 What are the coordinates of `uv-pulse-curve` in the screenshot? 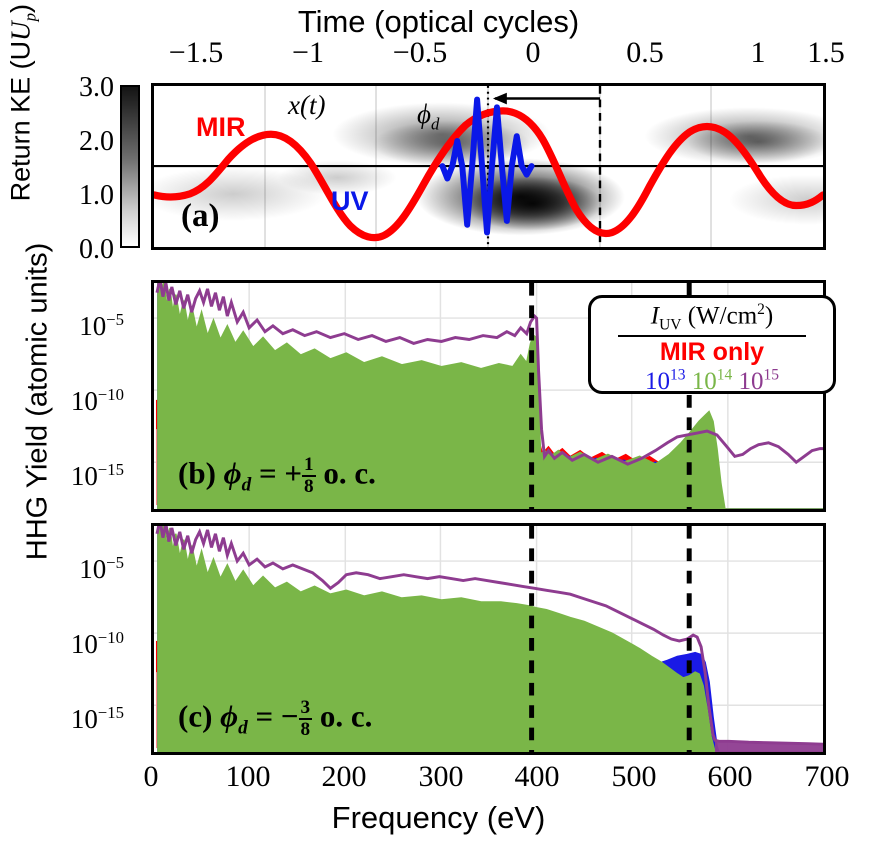 It's located at (487, 166).